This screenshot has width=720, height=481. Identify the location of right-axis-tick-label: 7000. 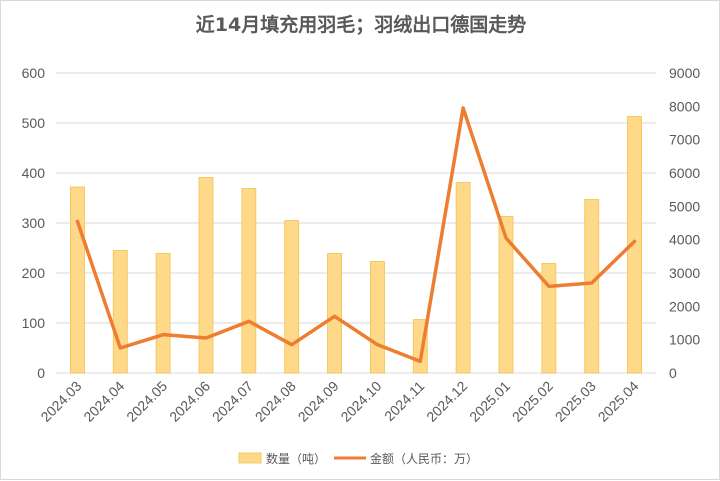
(684, 140).